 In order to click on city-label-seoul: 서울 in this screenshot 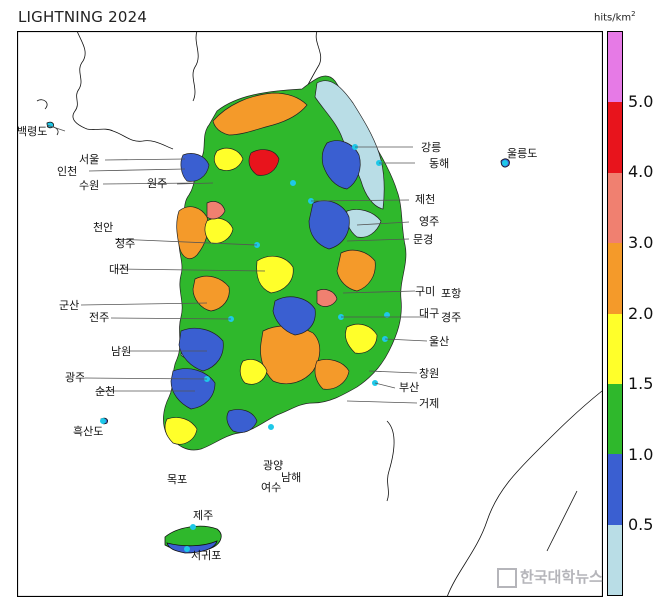, I will do `click(89, 159)`.